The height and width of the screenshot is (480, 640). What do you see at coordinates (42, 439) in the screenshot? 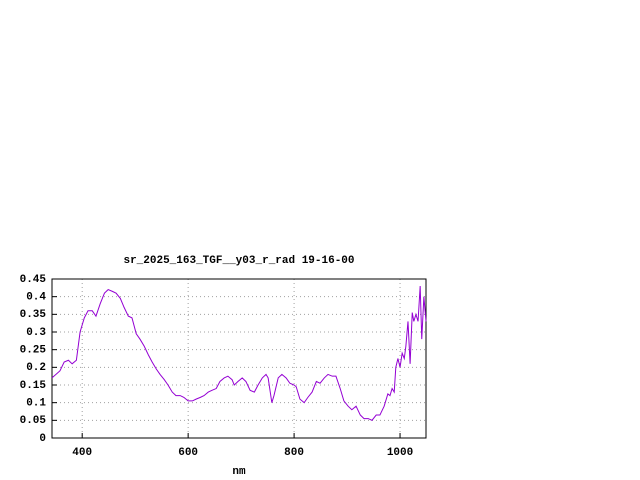
I see `y-tick-label: 0` at bounding box center [42, 439].